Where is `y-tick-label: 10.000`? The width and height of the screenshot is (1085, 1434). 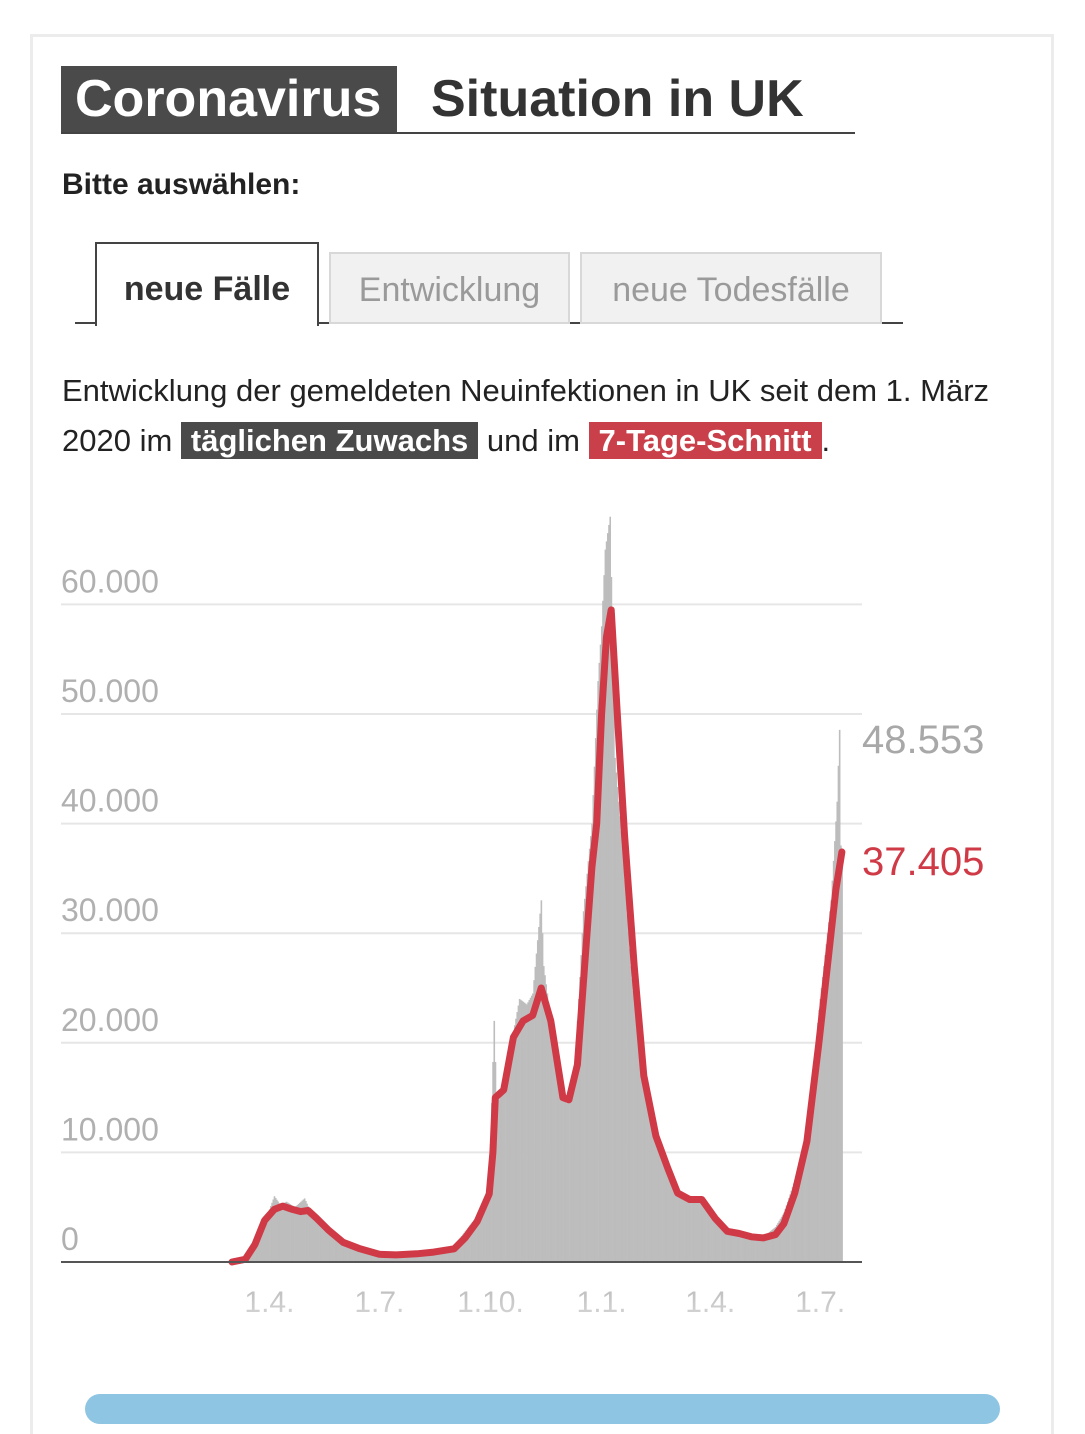
y-tick-label: 10.000 is located at coordinates (110, 1129).